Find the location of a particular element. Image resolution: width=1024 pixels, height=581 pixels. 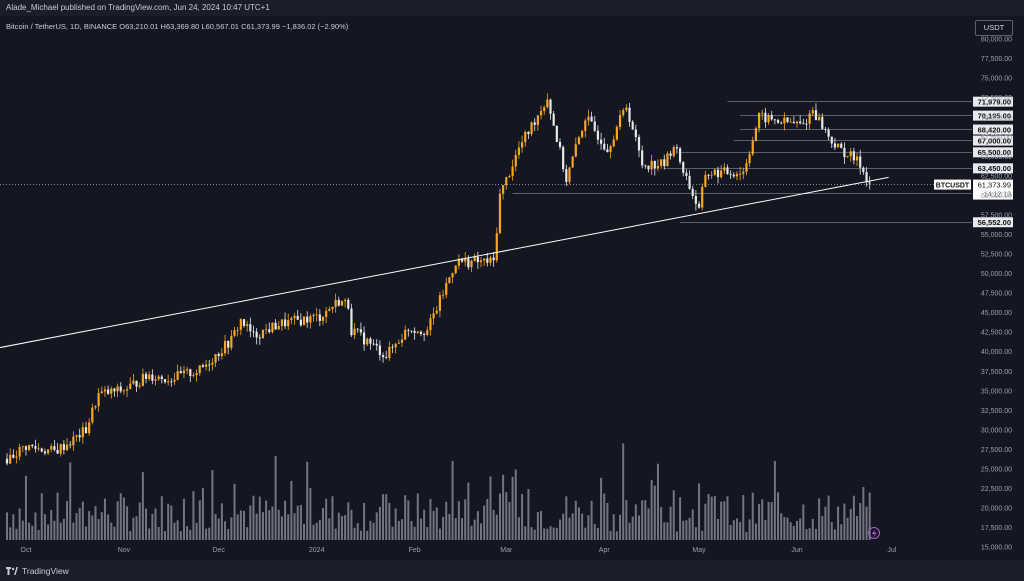

currency-button: USDT is located at coordinates (994, 28).